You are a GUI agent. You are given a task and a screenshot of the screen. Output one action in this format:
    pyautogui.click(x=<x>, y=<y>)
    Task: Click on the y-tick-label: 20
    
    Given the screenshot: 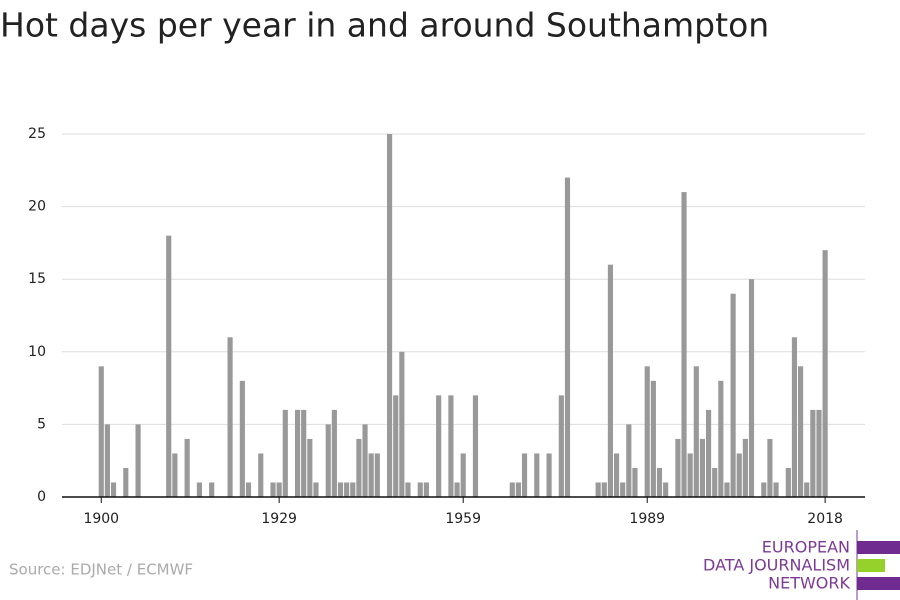 What is the action you would take?
    pyautogui.click(x=37, y=207)
    